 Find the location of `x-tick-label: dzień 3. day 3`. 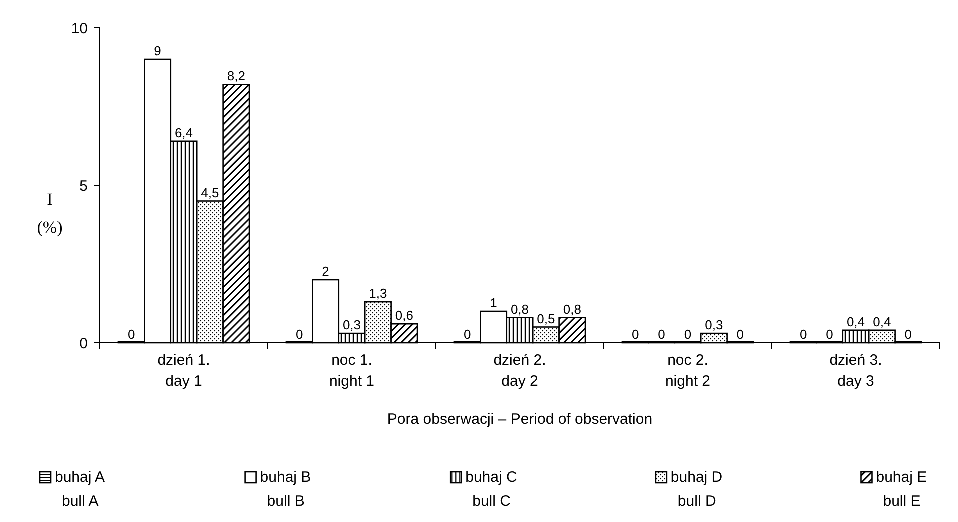

x-tick-label: dzień 3. day 3 is located at coordinates (856, 371).